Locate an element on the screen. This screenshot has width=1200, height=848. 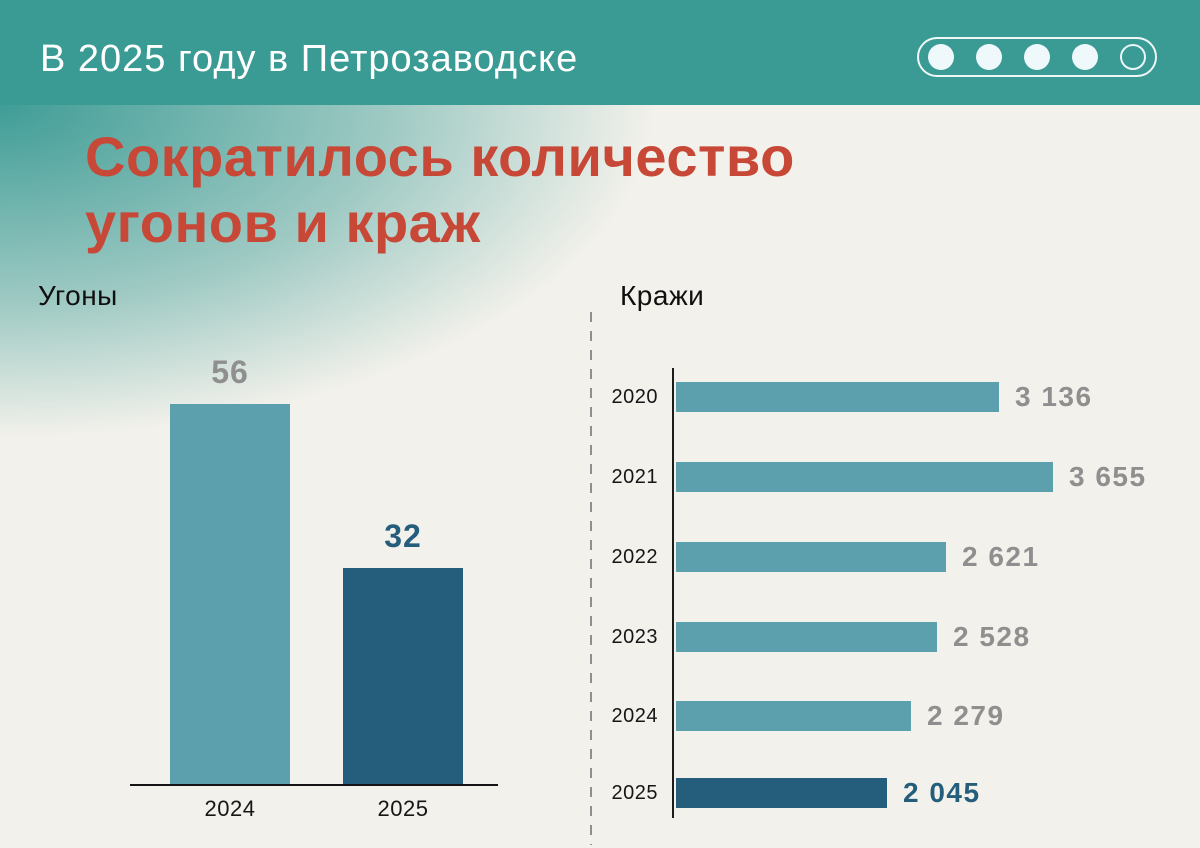
krazhi-value-2024: 2 279 is located at coordinates (966, 715).